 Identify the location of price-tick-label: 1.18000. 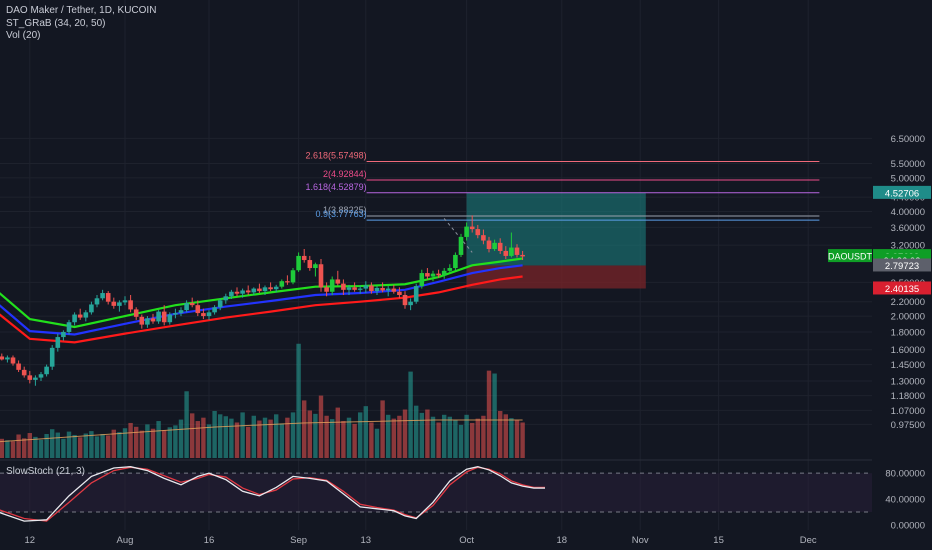
(908, 396).